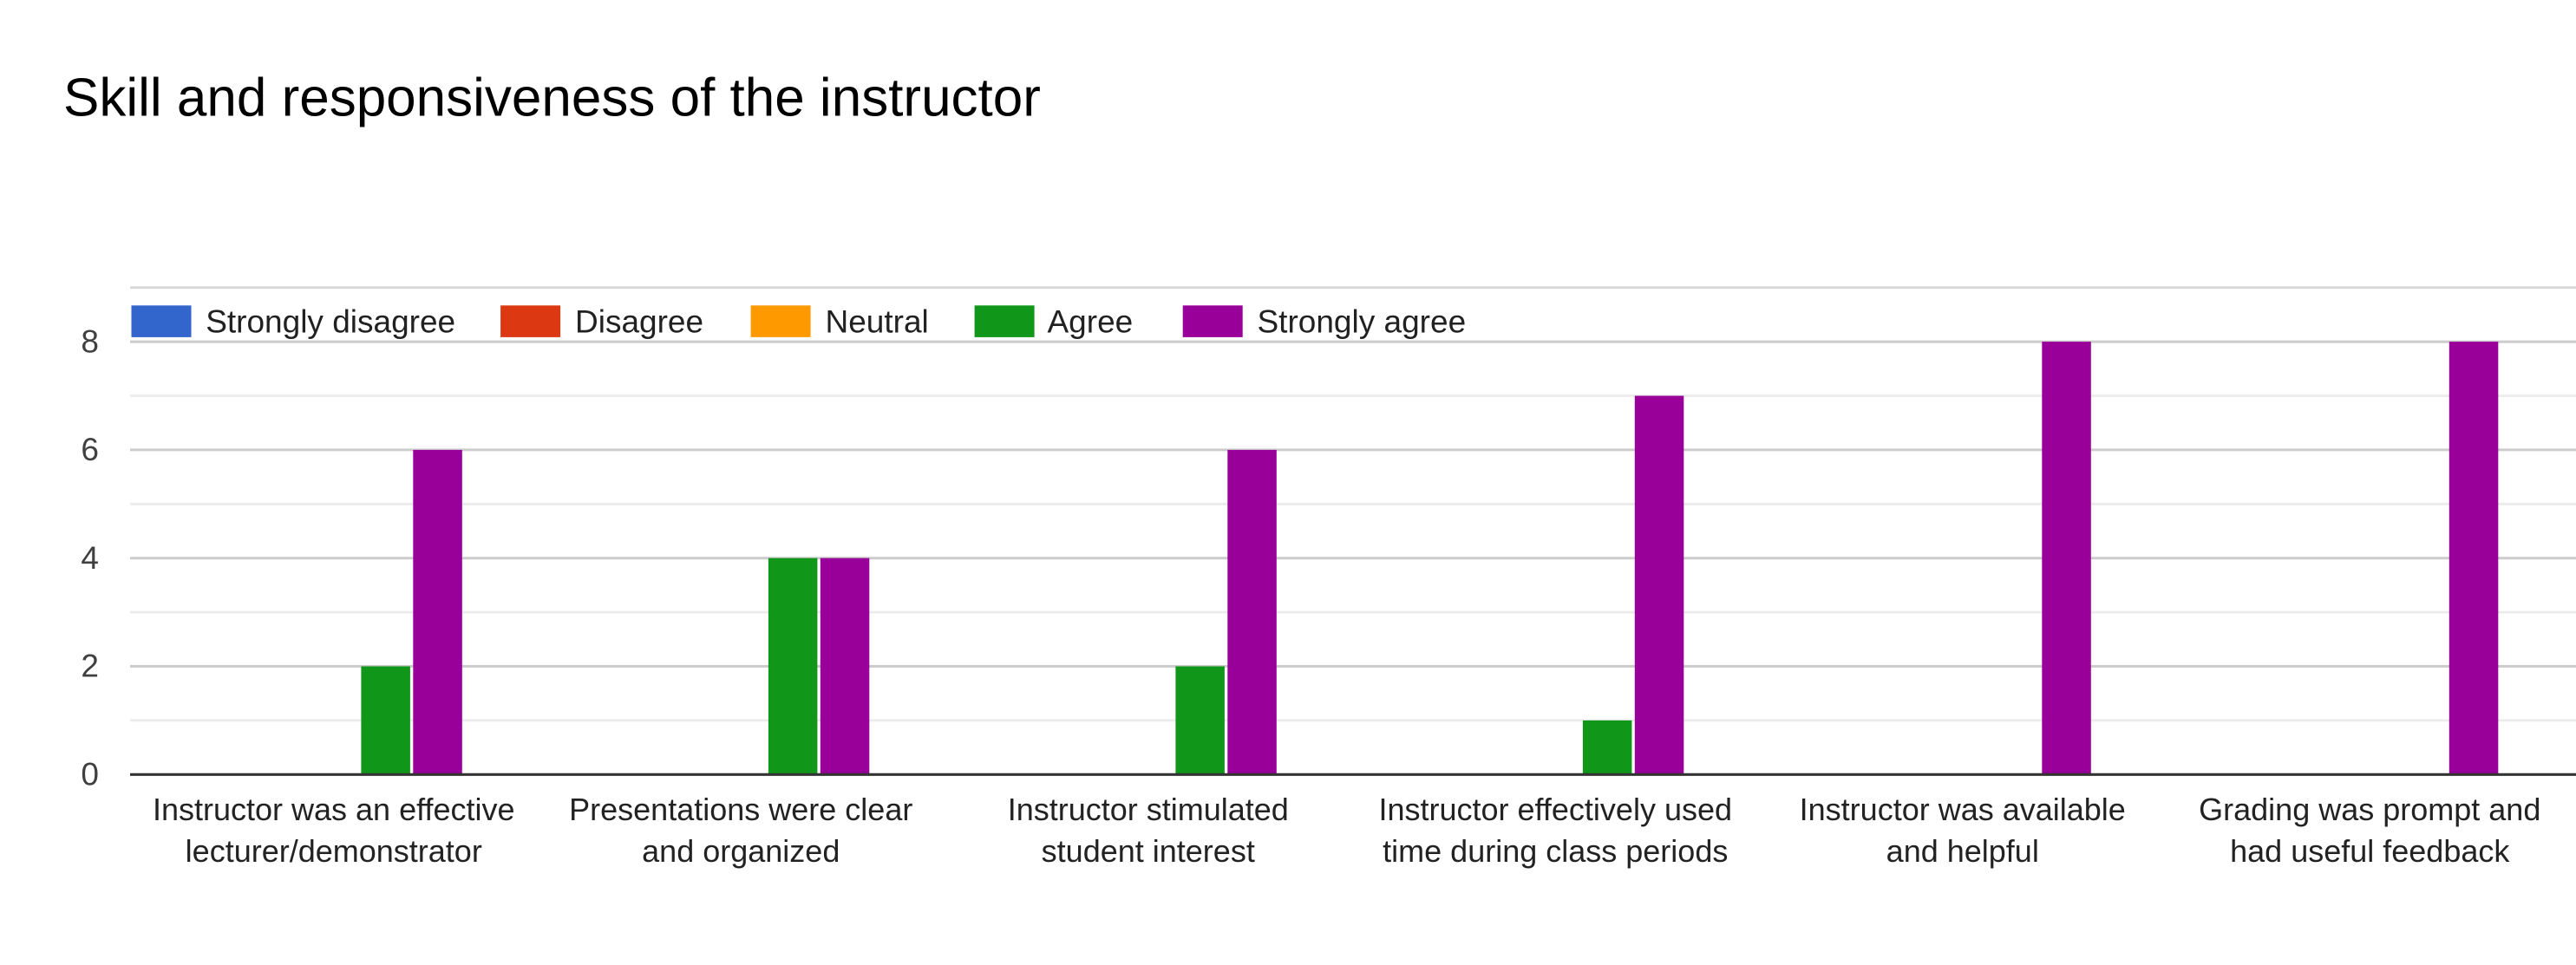  What do you see at coordinates (877, 322) in the screenshot?
I see `svg-text: Neutral` at bounding box center [877, 322].